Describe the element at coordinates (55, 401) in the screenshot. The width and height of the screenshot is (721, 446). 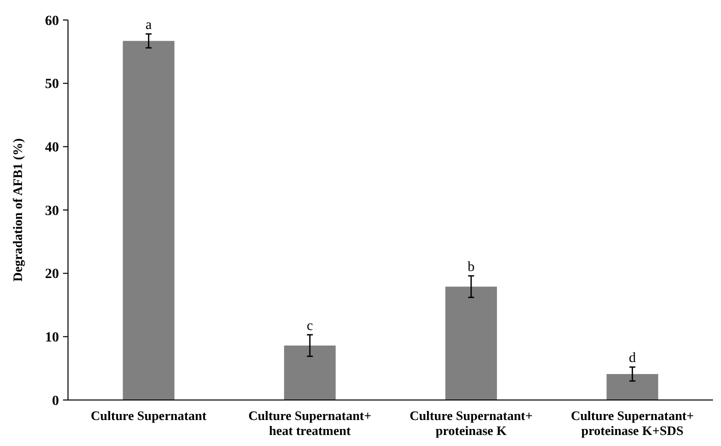
I see `y-tick-label: 0` at that location.